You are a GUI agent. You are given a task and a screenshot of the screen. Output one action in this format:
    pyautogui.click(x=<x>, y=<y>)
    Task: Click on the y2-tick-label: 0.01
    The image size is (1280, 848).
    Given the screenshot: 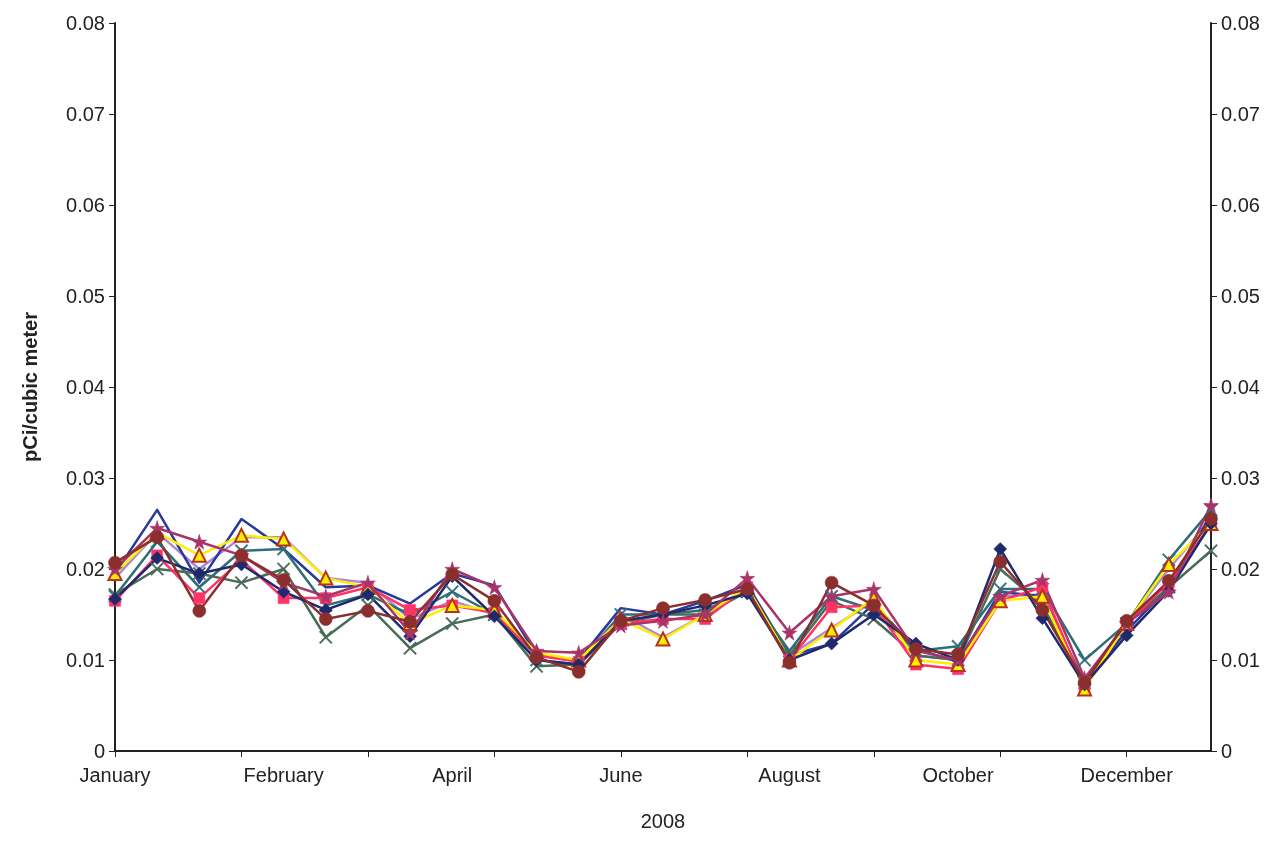 What is the action you would take?
    pyautogui.click(x=1240, y=660)
    